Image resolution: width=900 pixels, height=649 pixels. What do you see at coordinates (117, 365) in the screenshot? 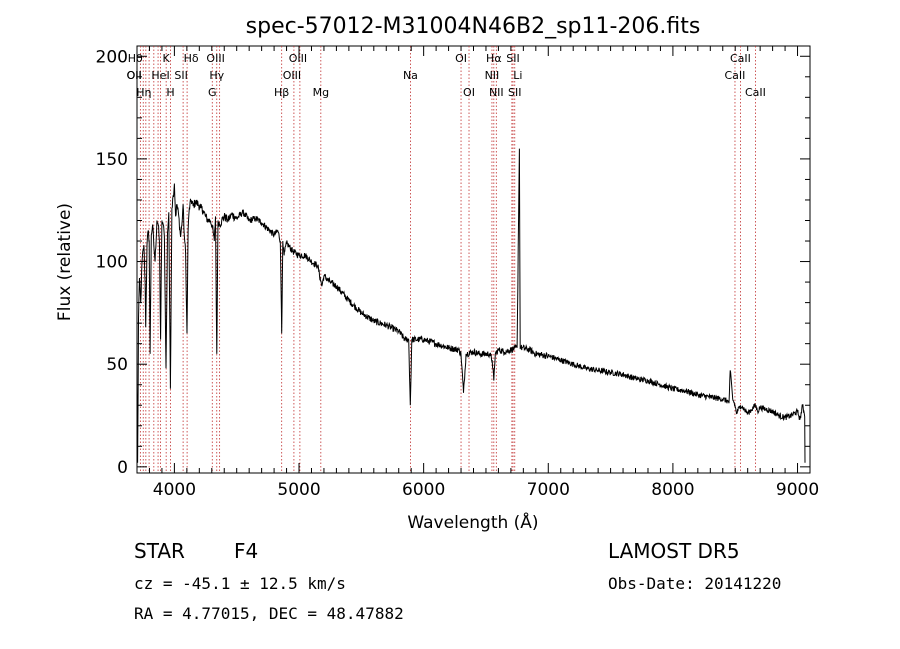
I see `y-tick-label: 50` at bounding box center [117, 365].